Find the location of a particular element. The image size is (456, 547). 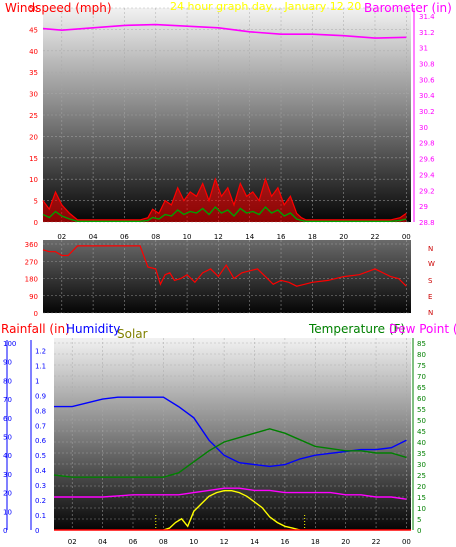

temperature-y-tick-label: 70 is located at coordinates (421, 377).